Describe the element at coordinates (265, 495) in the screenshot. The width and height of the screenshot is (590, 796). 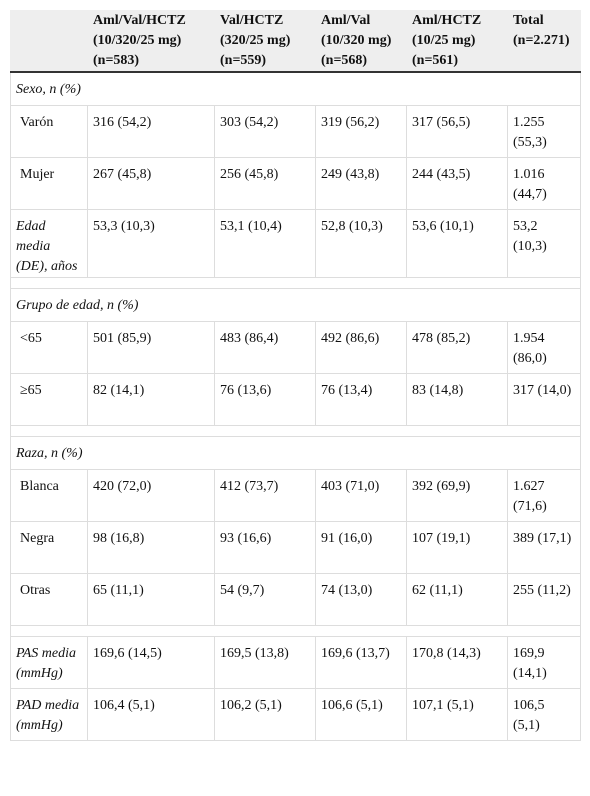
I see `cell: 412 (73,7)` at that location.